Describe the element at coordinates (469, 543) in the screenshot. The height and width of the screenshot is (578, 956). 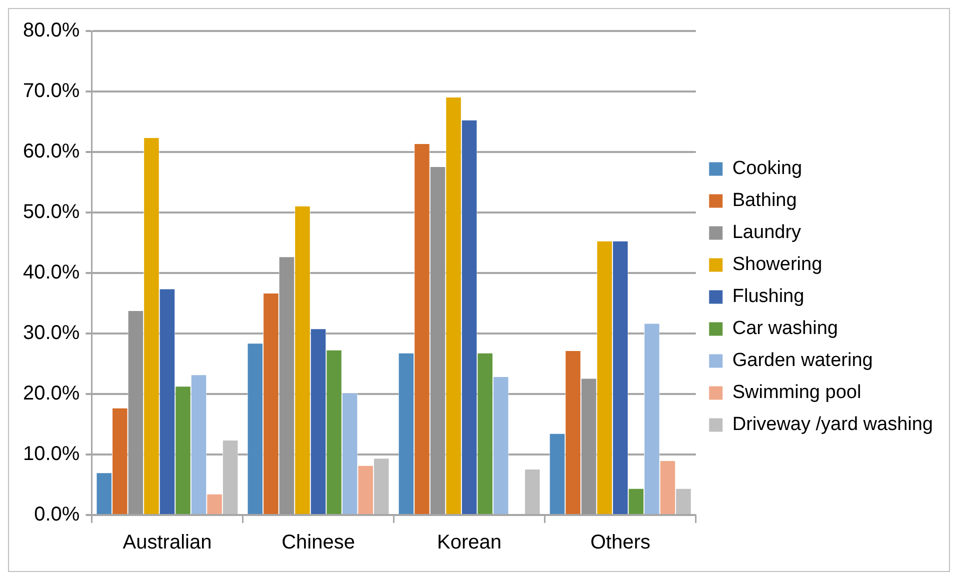
I see `x-tick-label: Korean` at that location.